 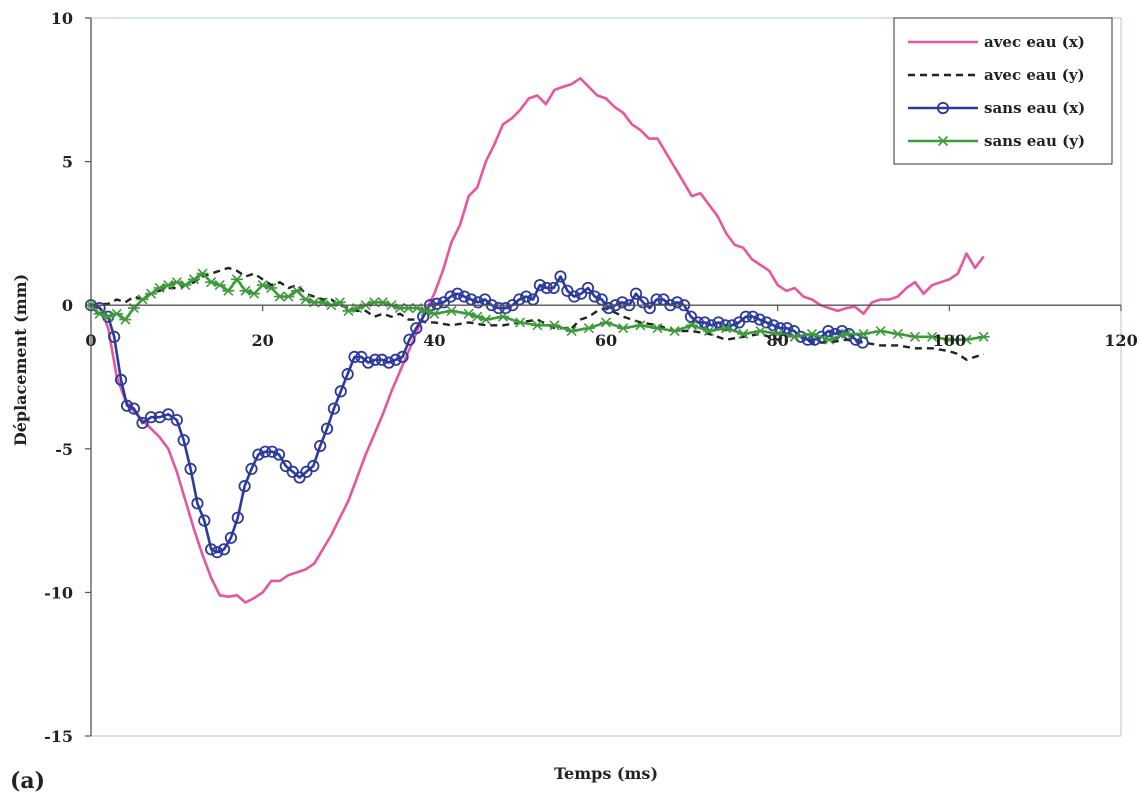 What do you see at coordinates (90, 340) in the screenshot?
I see `x-tick-label: 0` at bounding box center [90, 340].